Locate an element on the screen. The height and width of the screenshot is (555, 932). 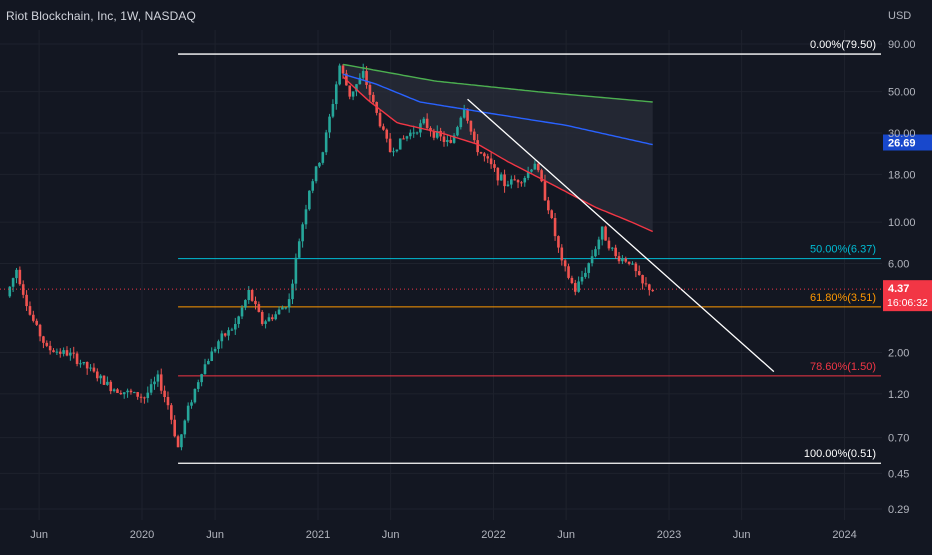
y-tick-label: 1.20 is located at coordinates (898, 395).